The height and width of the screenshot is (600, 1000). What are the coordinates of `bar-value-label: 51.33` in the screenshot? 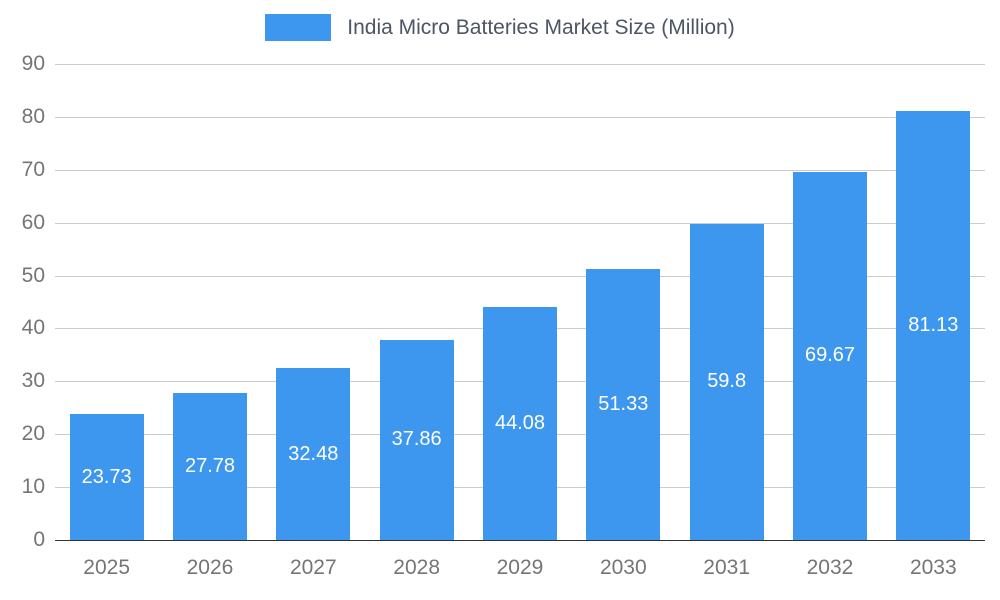 It's located at (623, 403).